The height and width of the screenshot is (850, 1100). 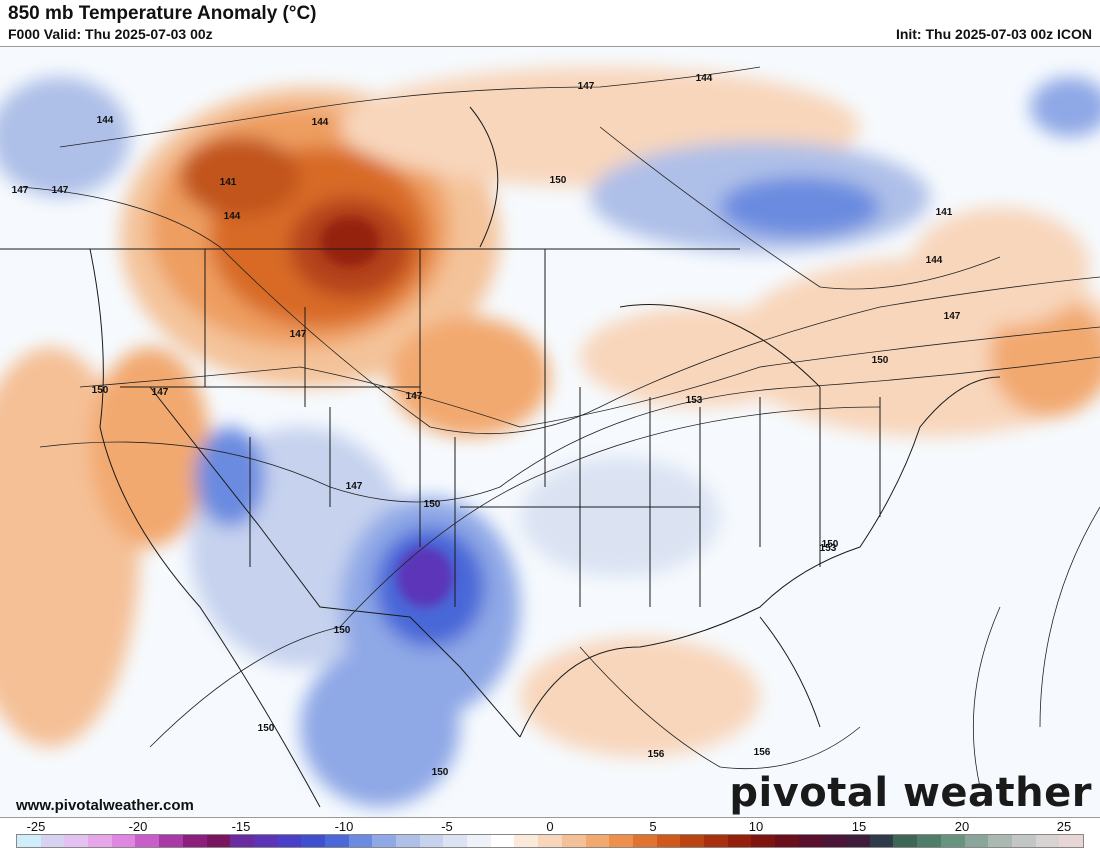 What do you see at coordinates (350, 242) in the screenshot?
I see `warm-anomaly-core` at bounding box center [350, 242].